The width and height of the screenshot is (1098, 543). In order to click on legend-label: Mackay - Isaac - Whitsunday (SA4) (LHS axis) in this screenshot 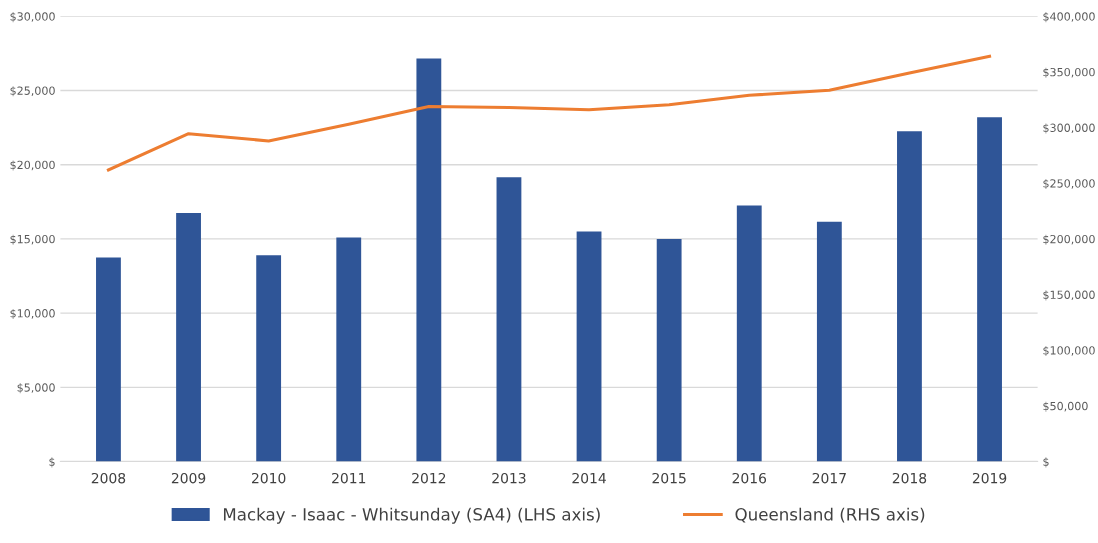, I will do `click(411, 515)`.